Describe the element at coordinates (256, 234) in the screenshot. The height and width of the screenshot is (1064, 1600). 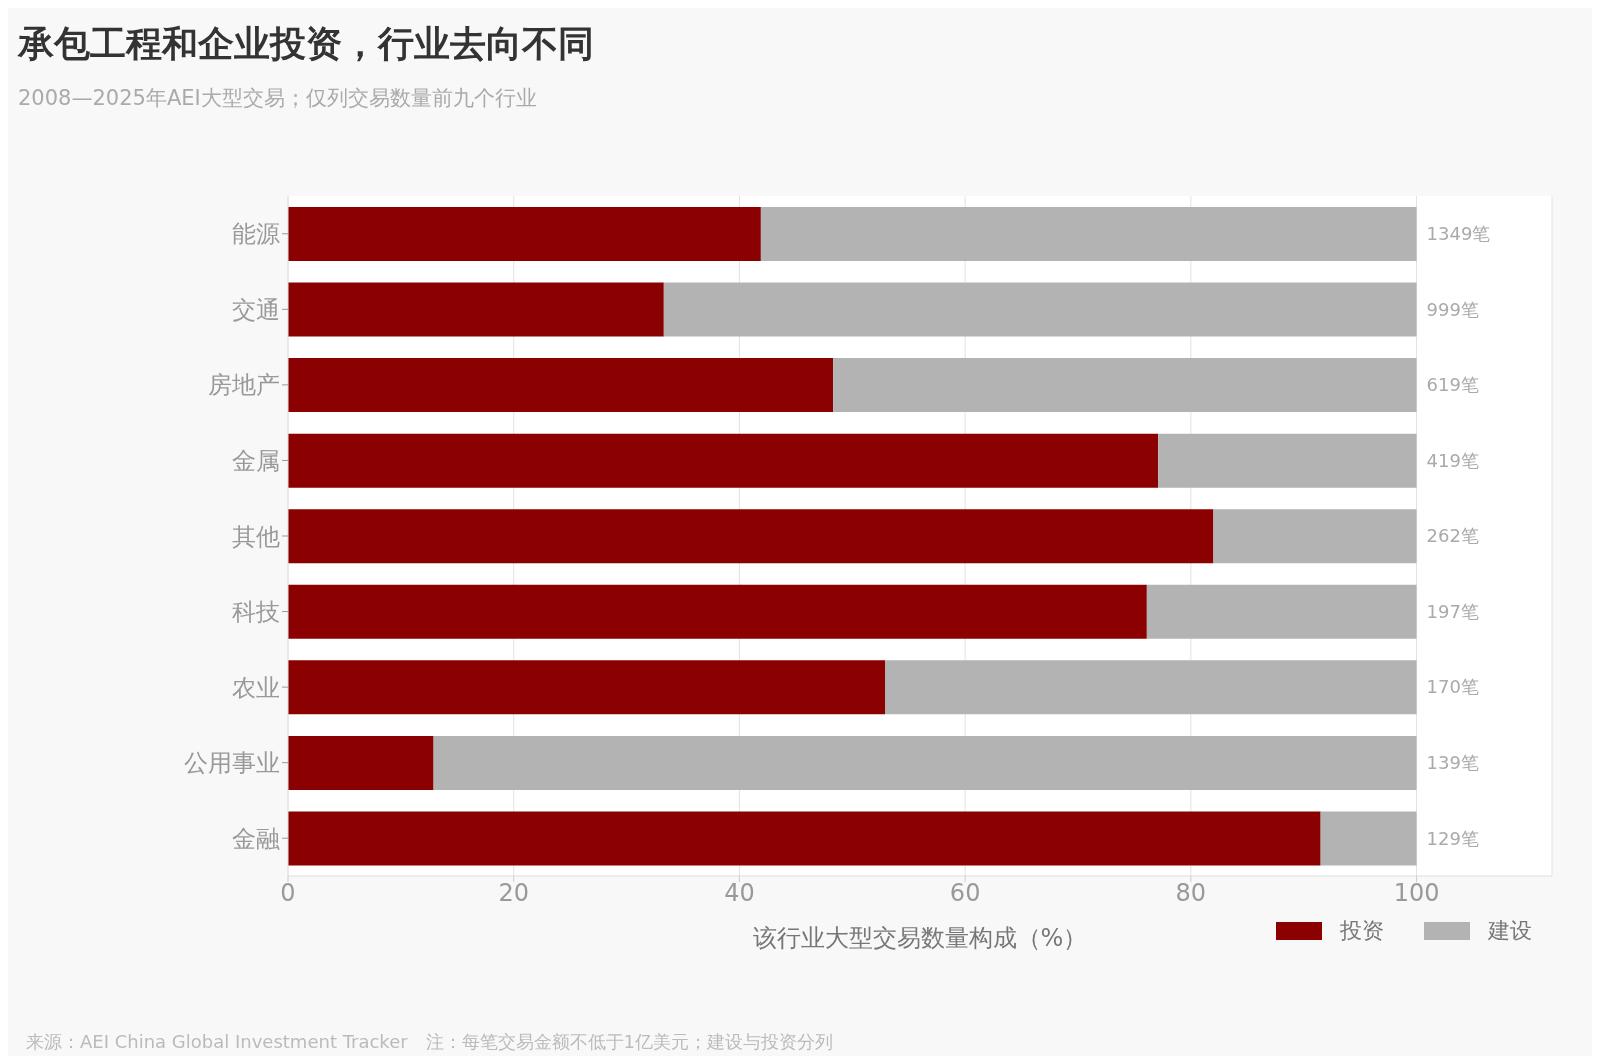
I see `y-tick-label: 能源` at that location.